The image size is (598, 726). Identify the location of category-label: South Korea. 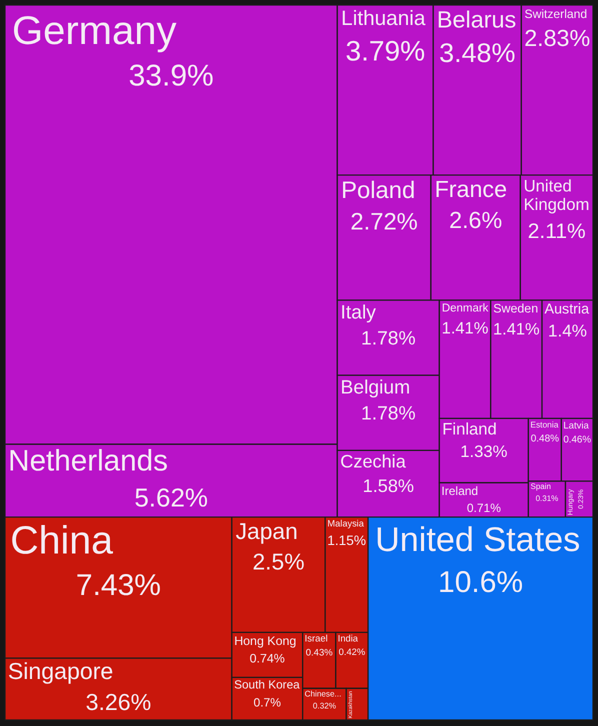
(267, 685).